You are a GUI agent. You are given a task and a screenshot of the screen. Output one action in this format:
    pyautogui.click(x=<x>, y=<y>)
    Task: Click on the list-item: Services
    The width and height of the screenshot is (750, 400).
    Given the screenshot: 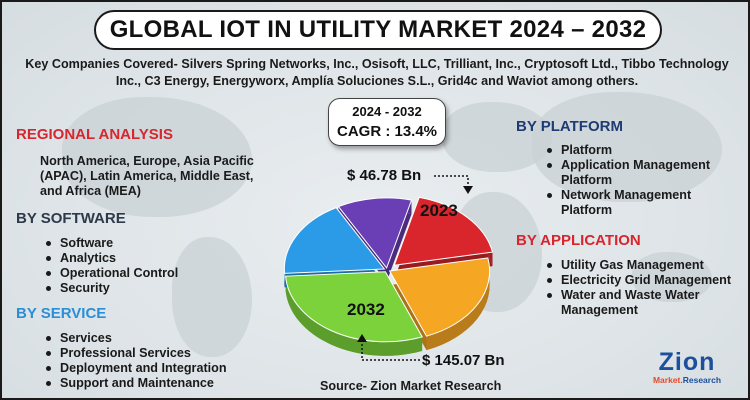 What is the action you would take?
    pyautogui.click(x=134, y=338)
    